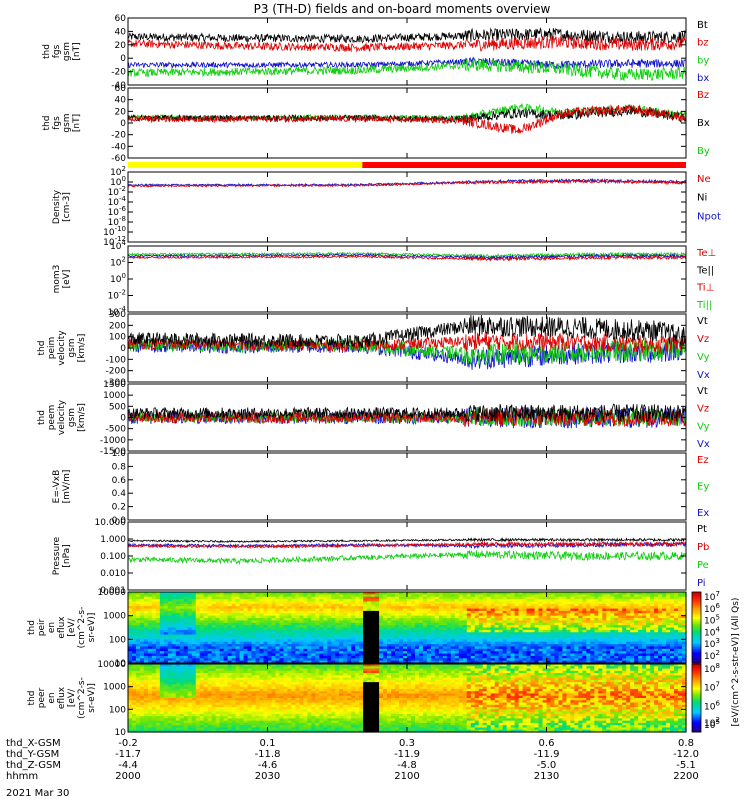 The width and height of the screenshot is (750, 804). Describe the element at coordinates (82, 628) in the screenshot. I see `y-axis-label: (cm^2-s-` at that location.